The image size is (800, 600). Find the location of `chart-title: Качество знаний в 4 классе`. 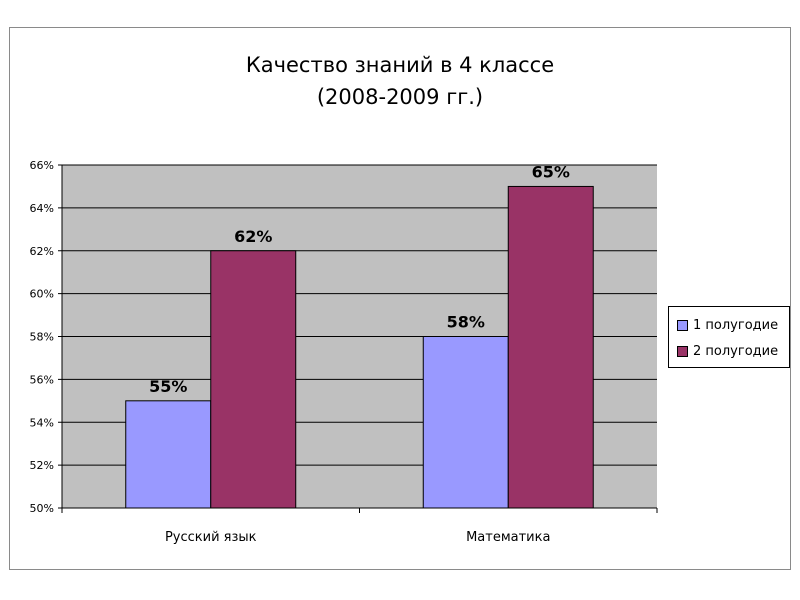

chart-title: Качество знаний в 4 классе is located at coordinates (400, 65).